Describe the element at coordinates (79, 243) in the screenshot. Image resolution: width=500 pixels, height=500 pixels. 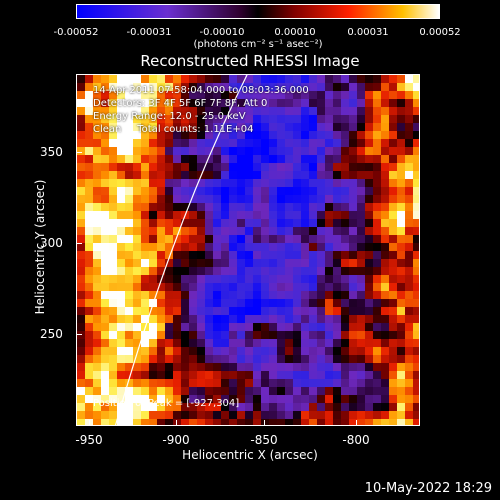
I see `y-tick-mark` at that location.